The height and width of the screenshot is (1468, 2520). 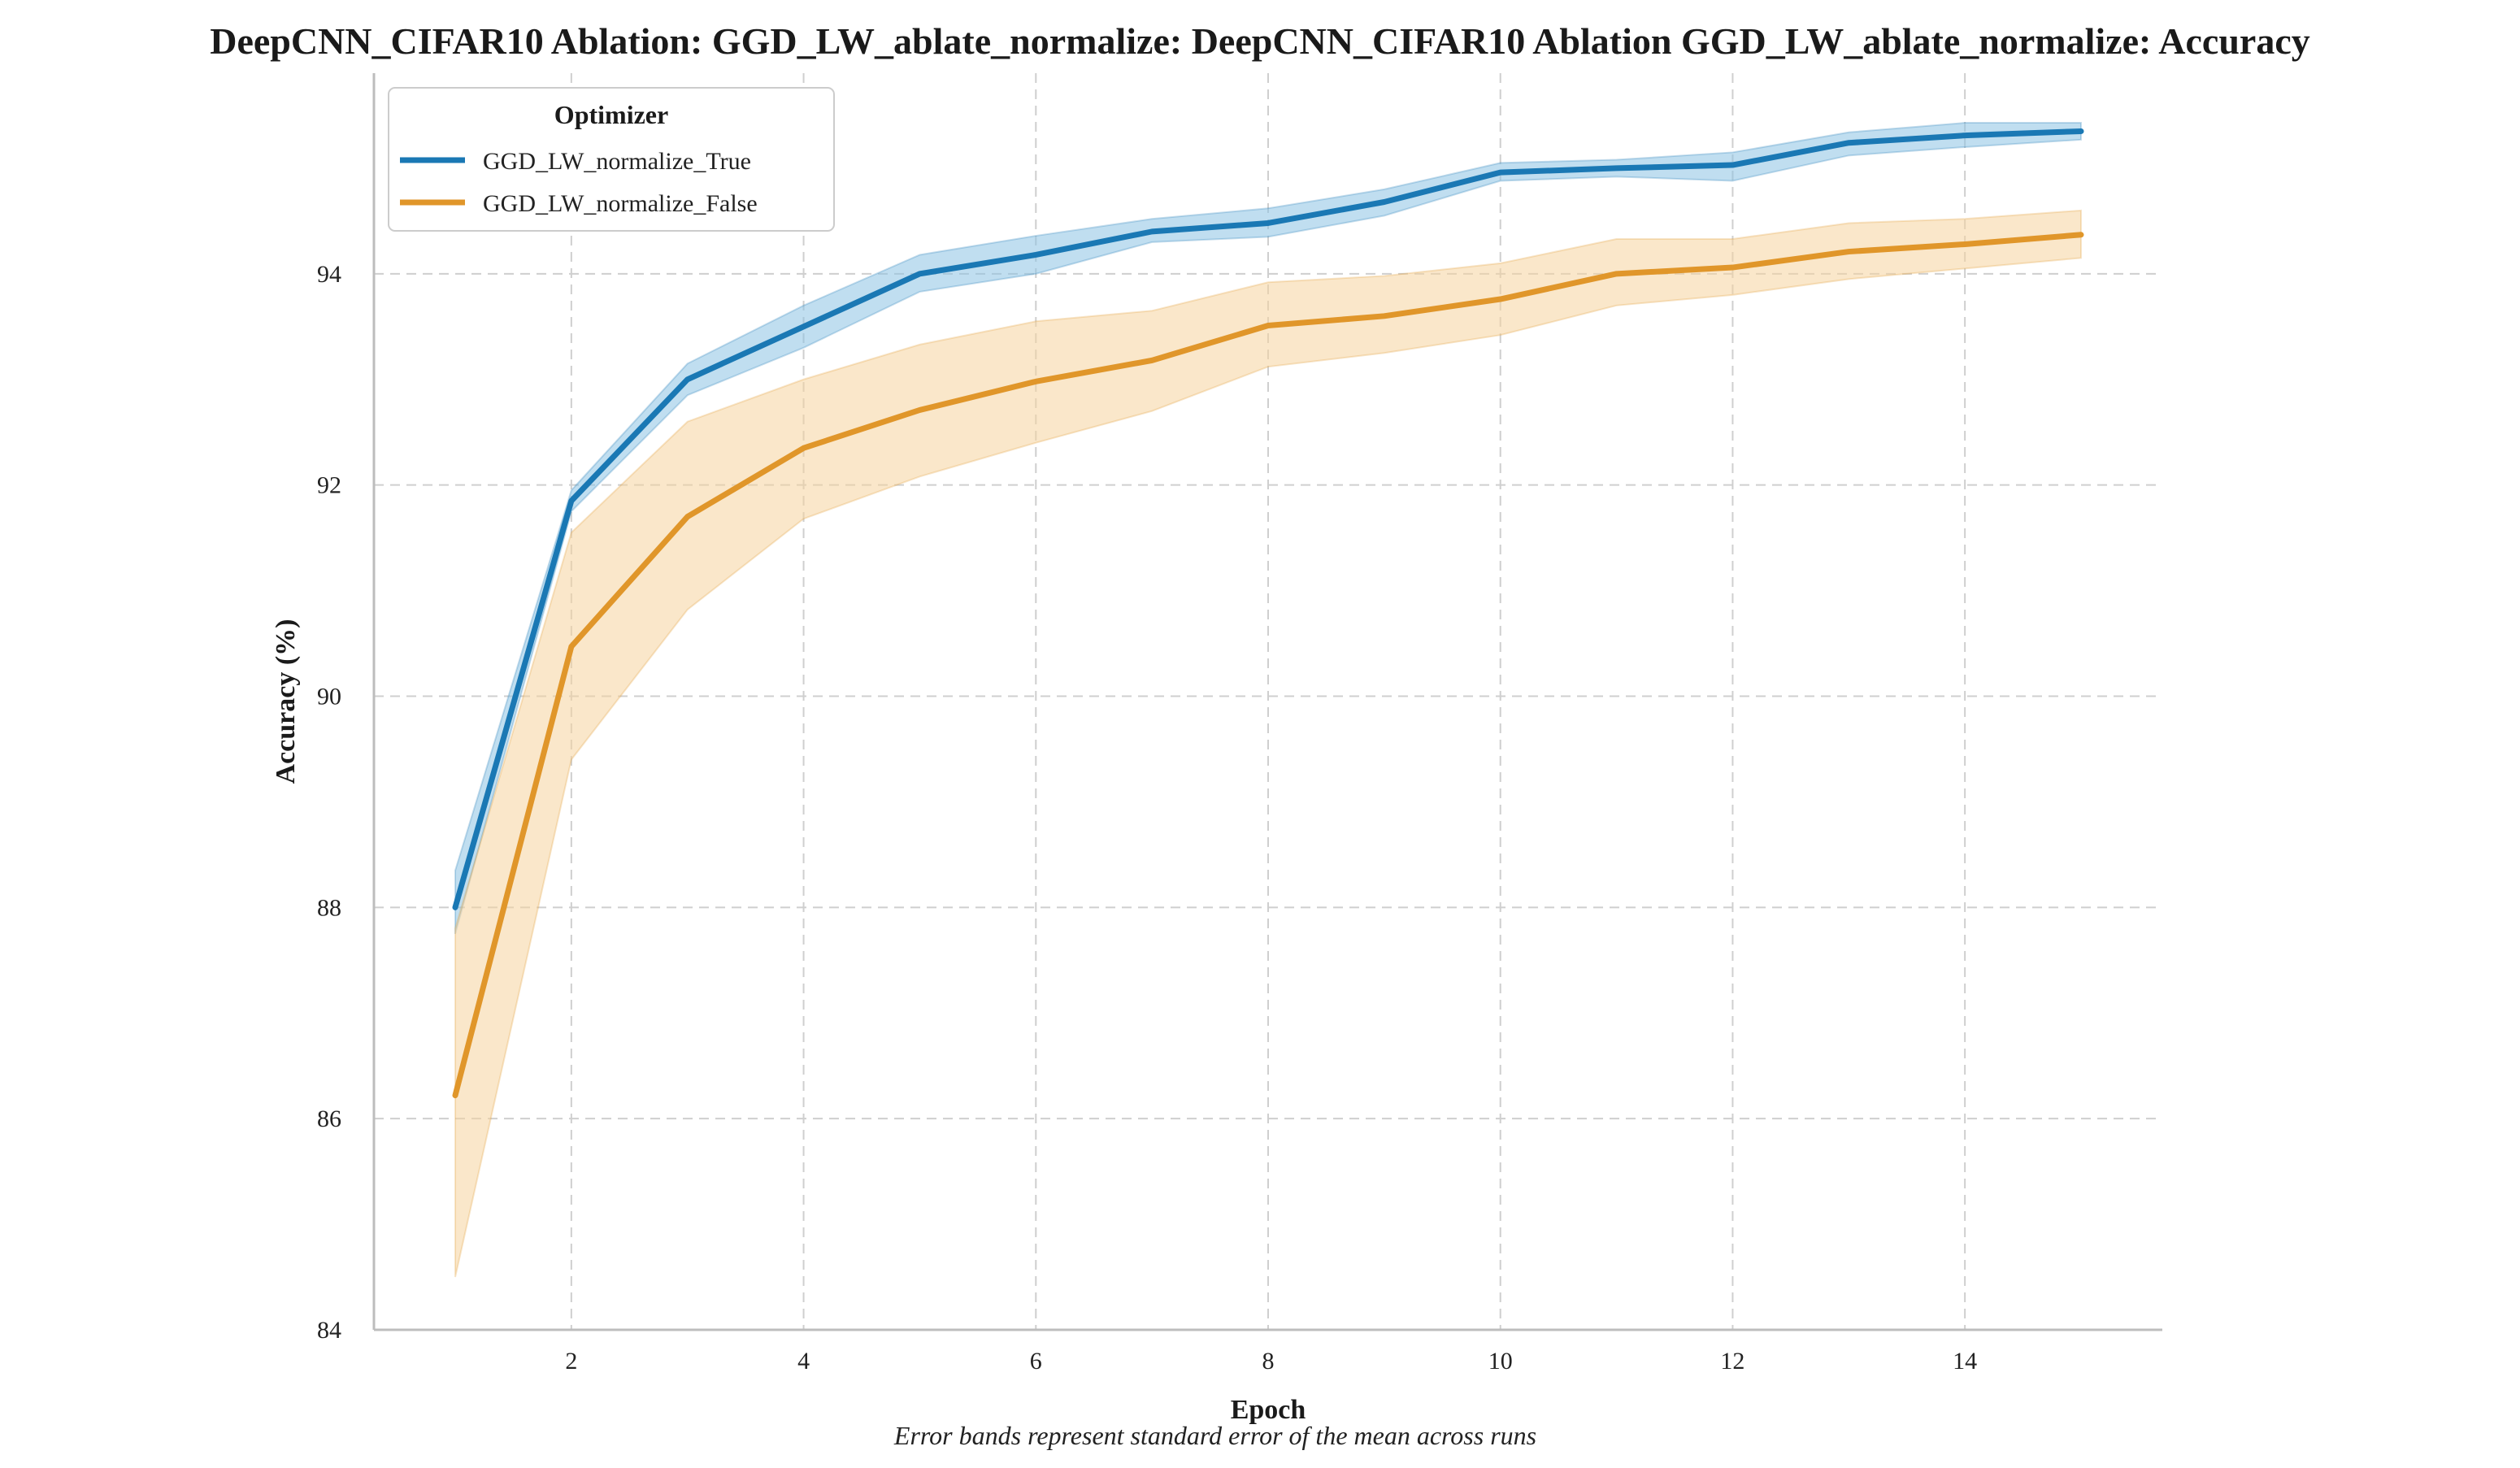 I want to click on legend-box, so click(x=611, y=159).